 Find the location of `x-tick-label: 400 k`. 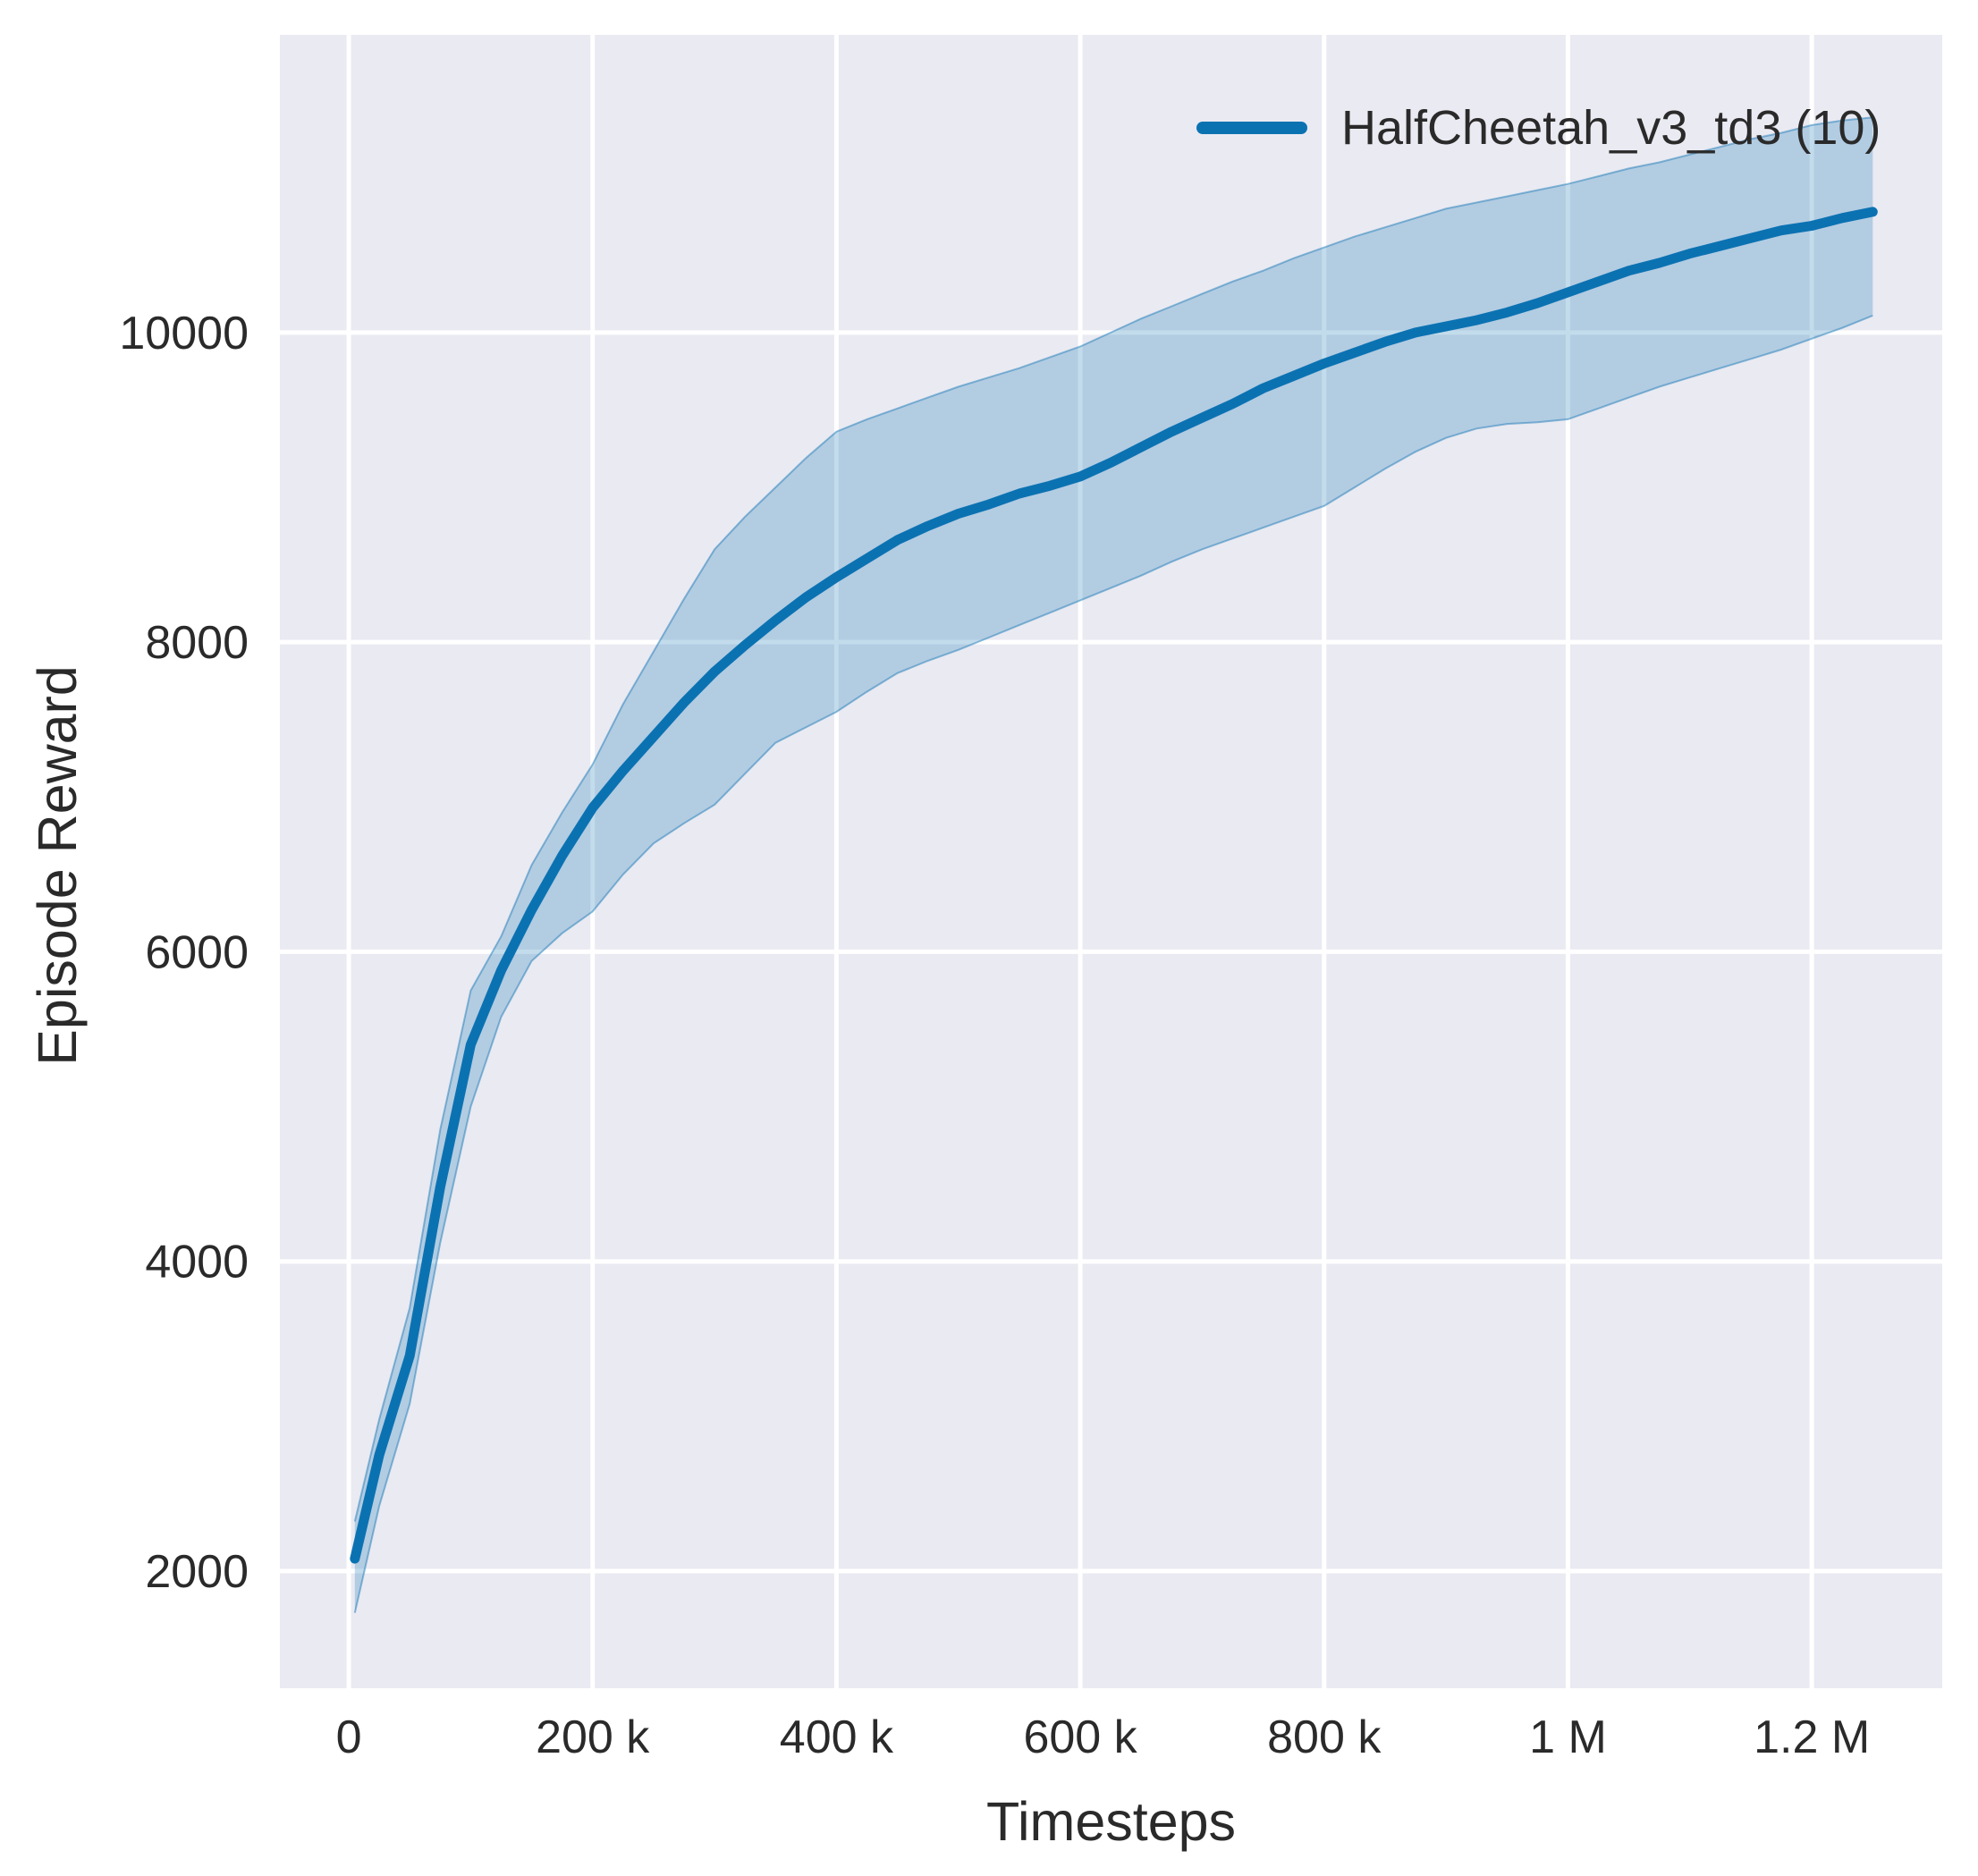

x-tick-label: 400 k is located at coordinates (837, 1737).